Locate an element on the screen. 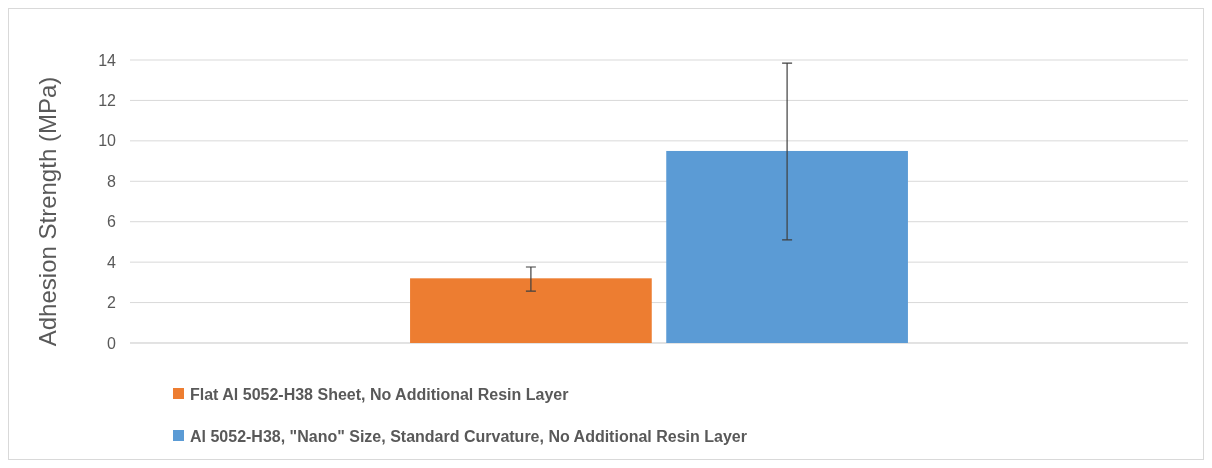  y-tick-label: 14 is located at coordinates (107, 60).